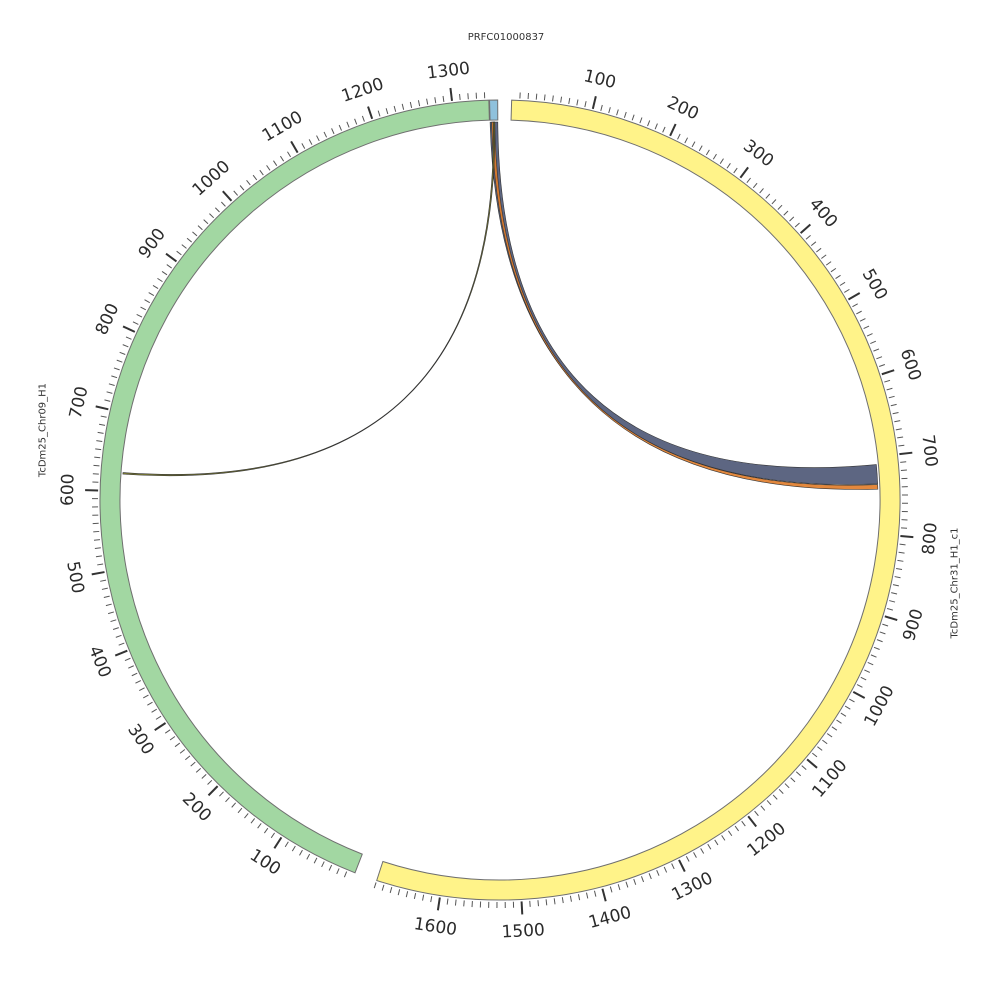 The image size is (1000, 1000). Describe the element at coordinates (929, 450) in the screenshot. I see `tick-label-1-6: 700` at that location.